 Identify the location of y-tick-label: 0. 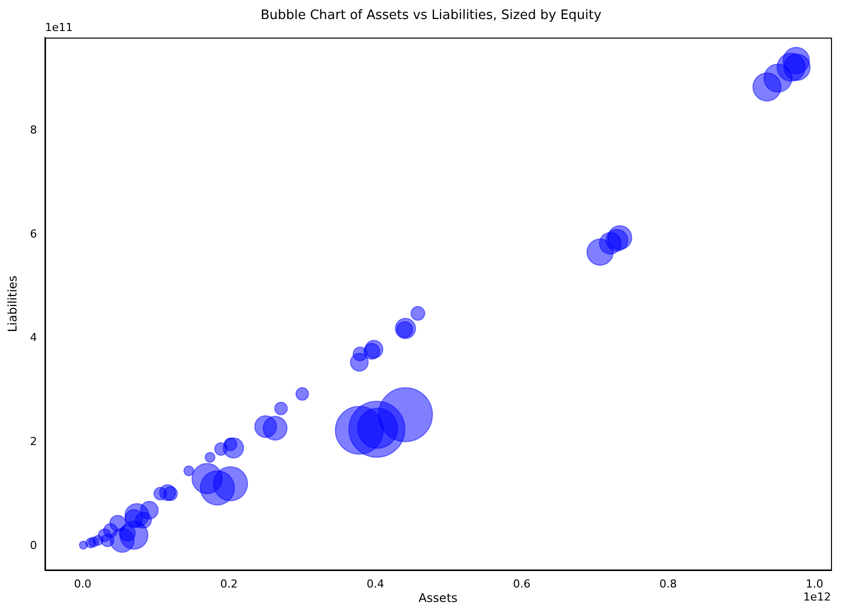
(33, 545).